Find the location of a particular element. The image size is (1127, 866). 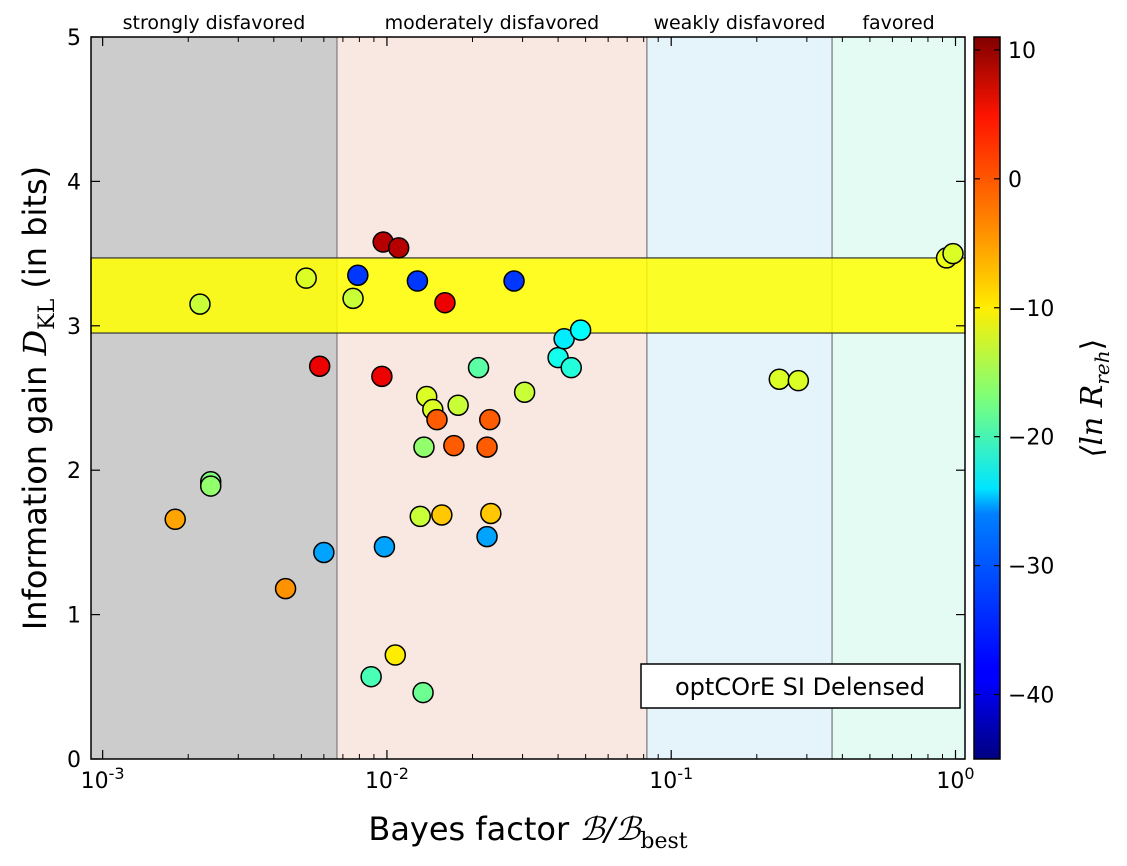

colorbar-title: ⟨ln Rreh⟩ is located at coordinates (1094, 398).